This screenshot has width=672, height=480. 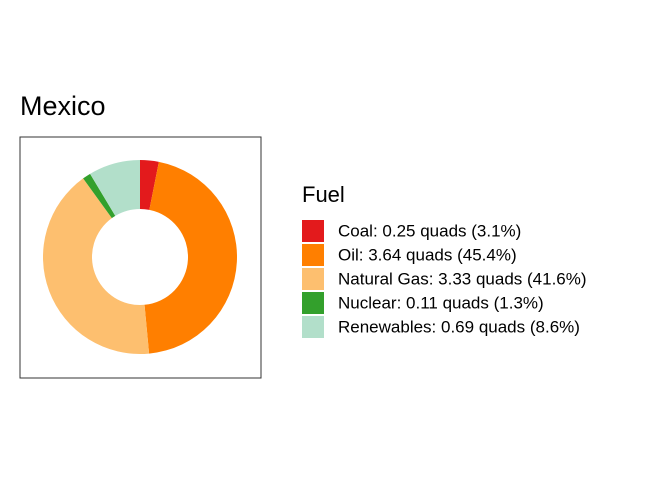 I want to click on legend-label: Nuclear: 0.11 quads (1.3%), so click(x=441, y=302).